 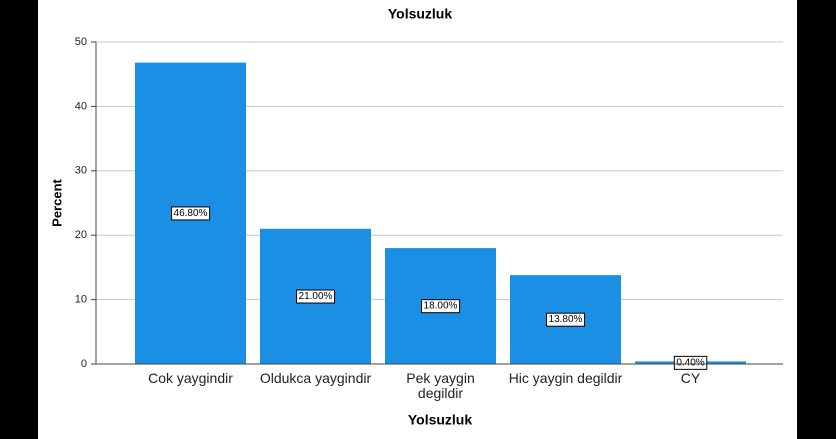 What do you see at coordinates (81, 42) in the screenshot?
I see `y-tick-label: 50` at bounding box center [81, 42].